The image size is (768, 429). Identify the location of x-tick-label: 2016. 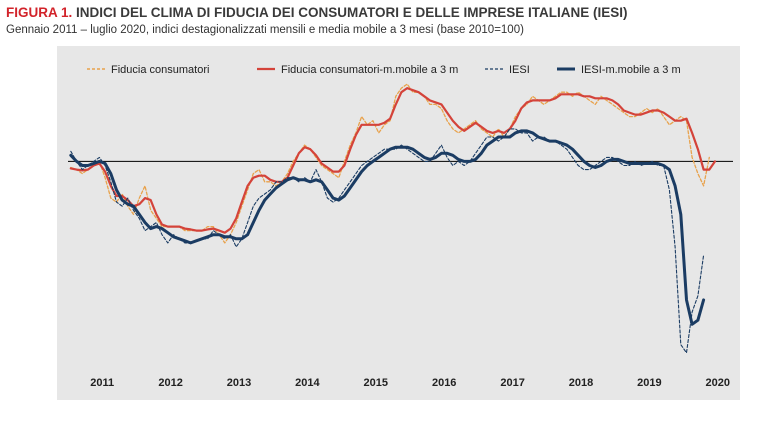
(444, 383).